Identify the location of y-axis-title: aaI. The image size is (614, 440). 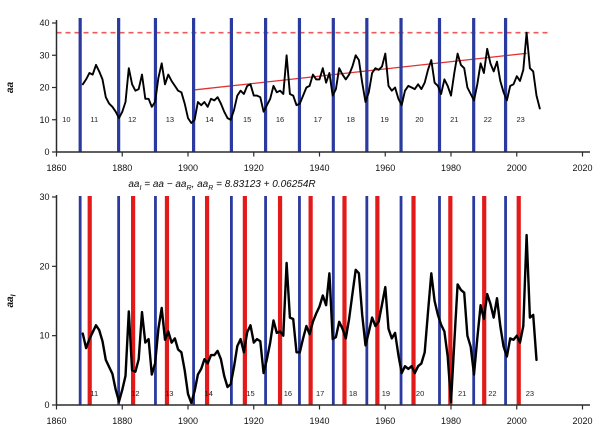
(11, 300).